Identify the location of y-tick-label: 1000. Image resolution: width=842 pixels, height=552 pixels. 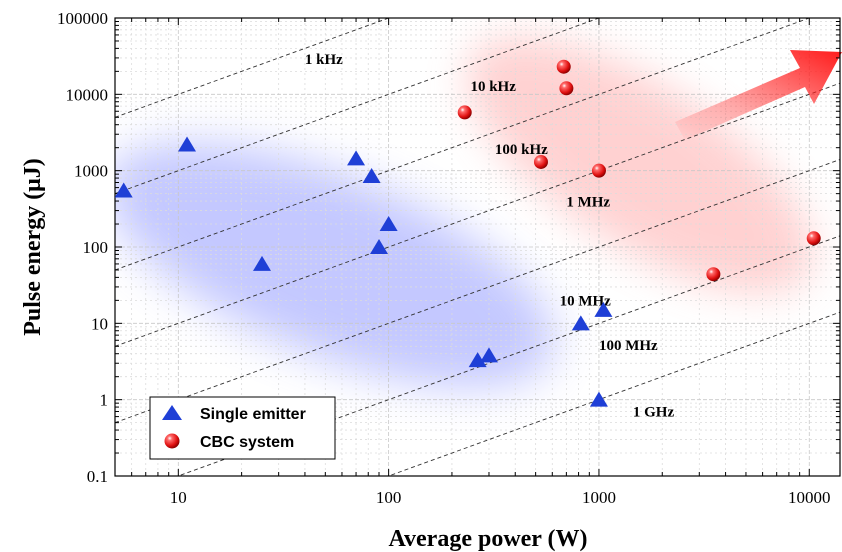
(91, 171).